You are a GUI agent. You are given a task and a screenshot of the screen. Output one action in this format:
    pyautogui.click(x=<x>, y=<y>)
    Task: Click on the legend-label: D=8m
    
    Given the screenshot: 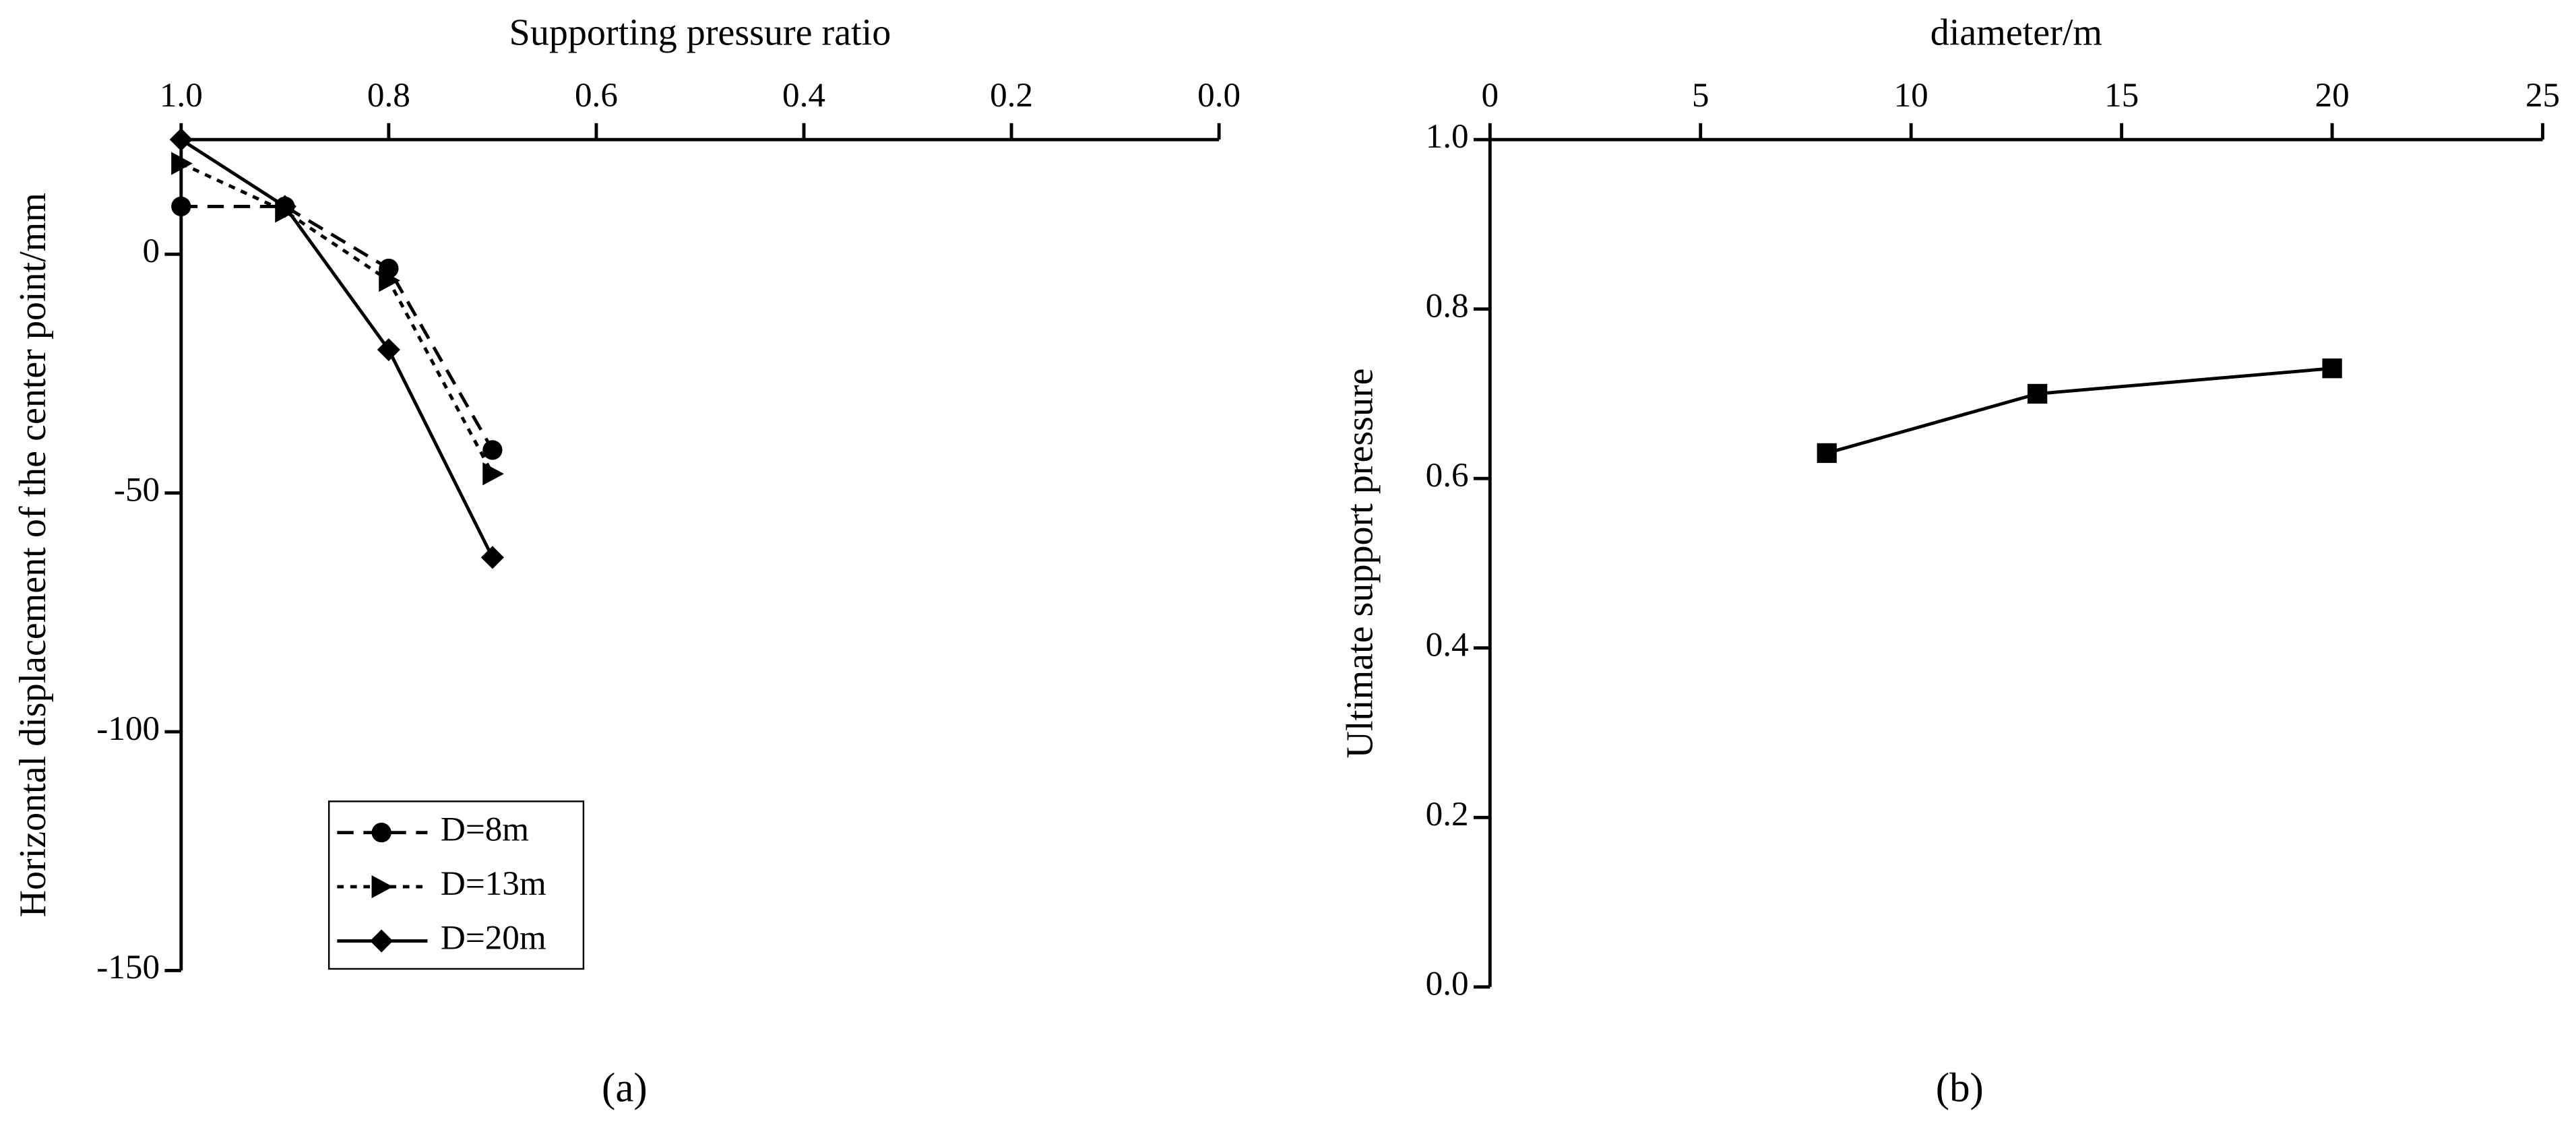 What is the action you would take?
    pyautogui.click(x=485, y=829)
    